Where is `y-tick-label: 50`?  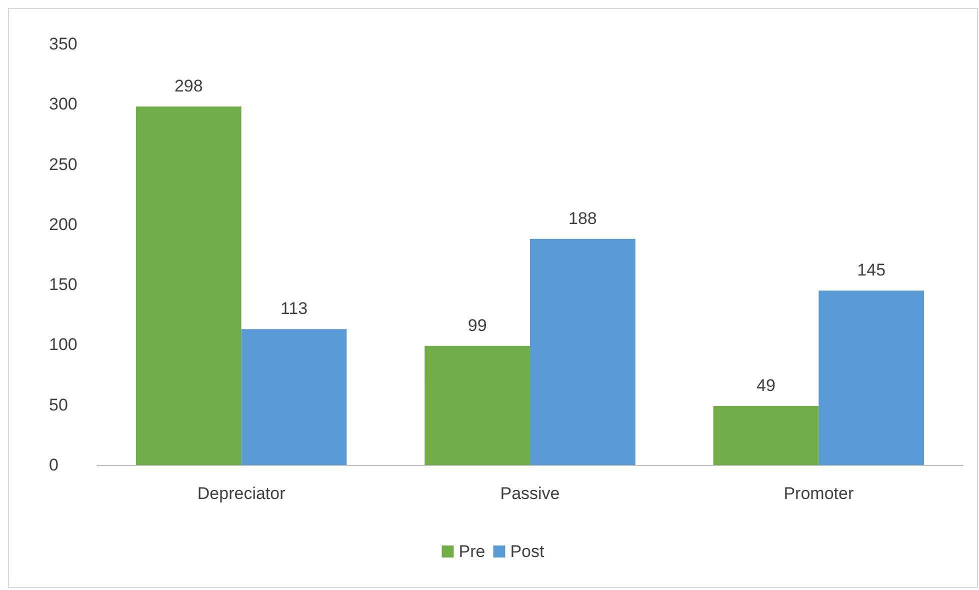 y-tick-label: 50 is located at coordinates (58, 404).